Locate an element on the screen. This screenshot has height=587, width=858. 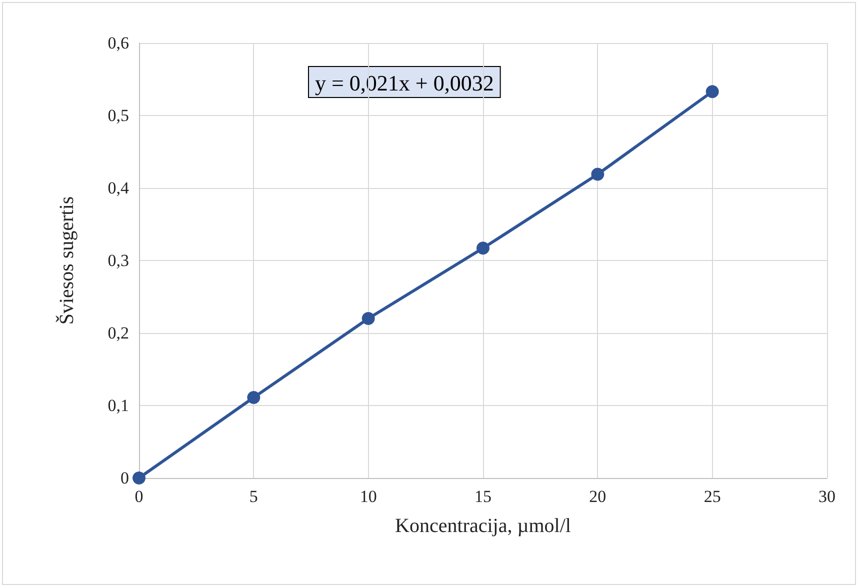
y-axis-title: Šviesos sugertis is located at coordinates (66, 260).